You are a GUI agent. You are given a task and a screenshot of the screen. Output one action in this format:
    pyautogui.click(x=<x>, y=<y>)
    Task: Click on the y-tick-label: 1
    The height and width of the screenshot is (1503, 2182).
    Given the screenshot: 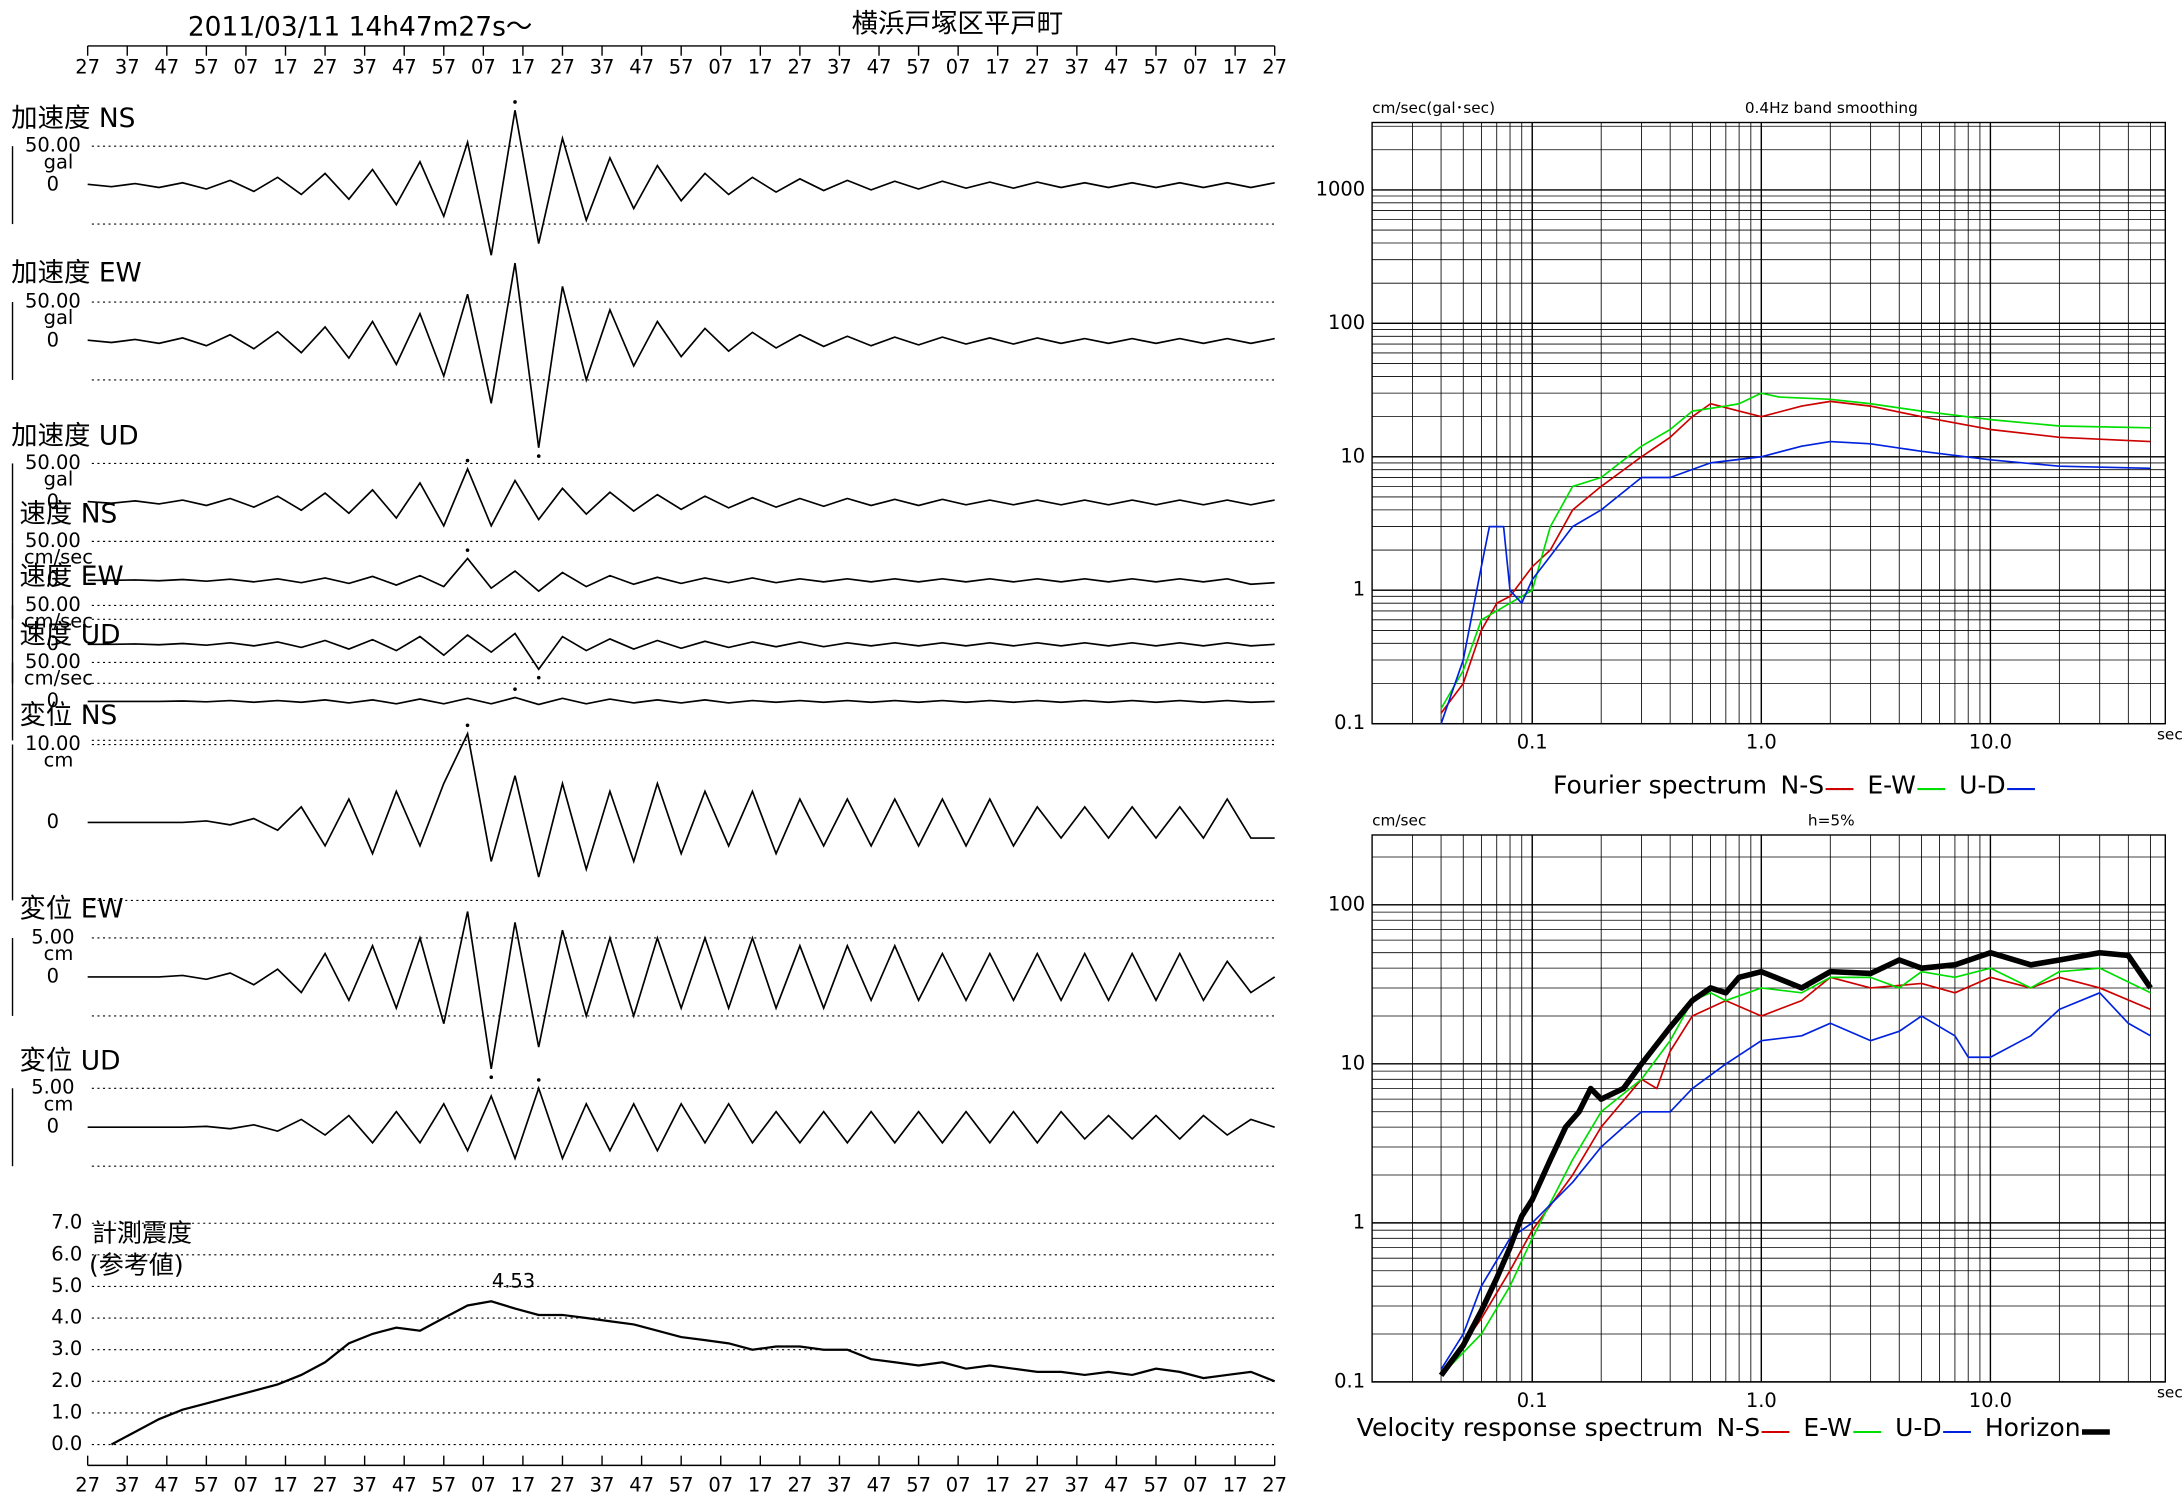 What is the action you would take?
    pyautogui.click(x=1359, y=589)
    